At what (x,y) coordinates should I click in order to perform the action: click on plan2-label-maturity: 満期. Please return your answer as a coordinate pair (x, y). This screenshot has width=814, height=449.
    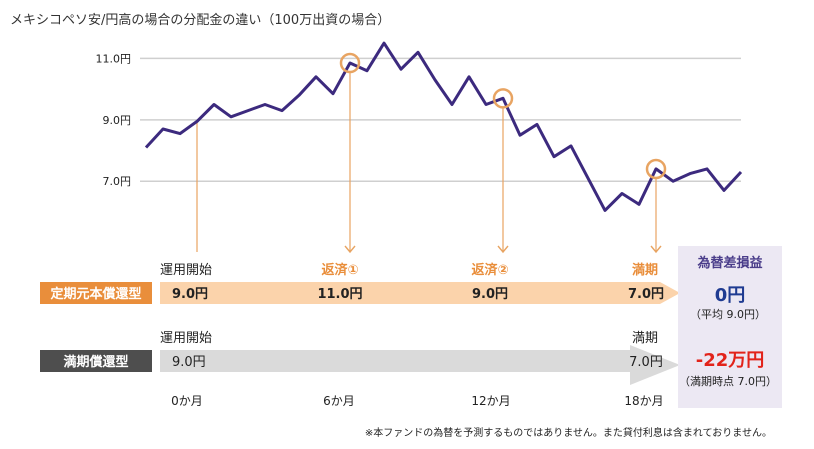
    Looking at the image, I should click on (645, 338).